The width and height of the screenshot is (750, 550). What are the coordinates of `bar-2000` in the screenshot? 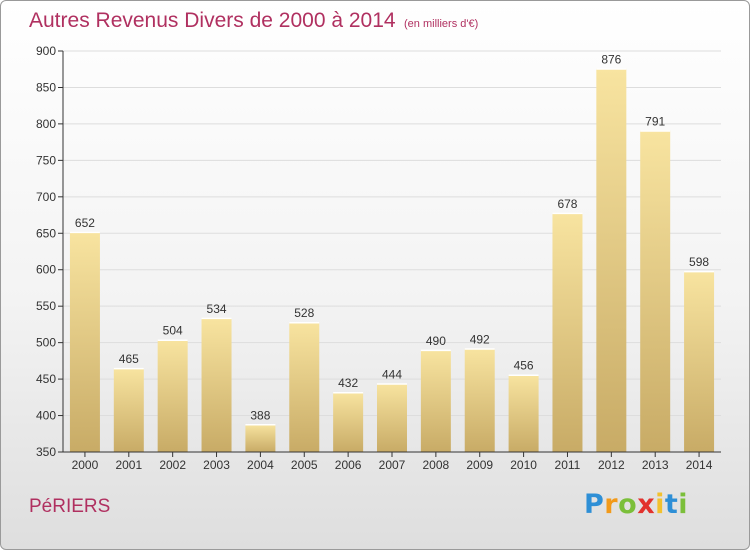 It's located at (84, 341).